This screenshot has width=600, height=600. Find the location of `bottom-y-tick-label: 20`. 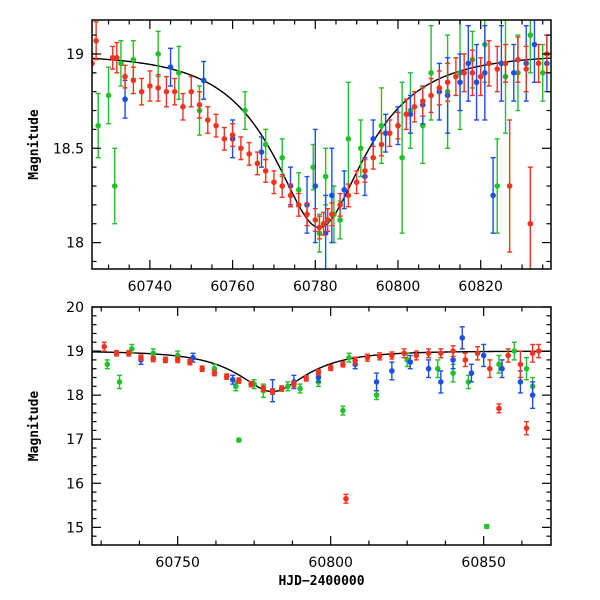

bottom-y-tick-label: 20 is located at coordinates (75, 308).